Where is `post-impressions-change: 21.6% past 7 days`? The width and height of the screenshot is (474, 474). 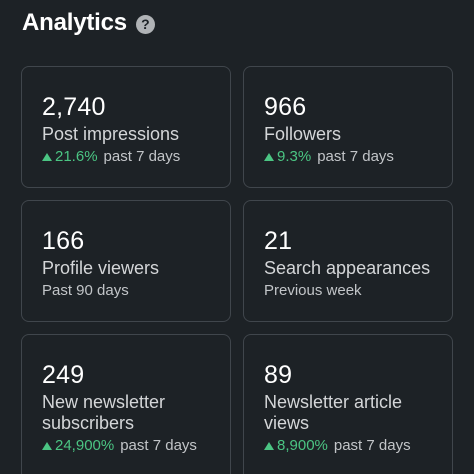
post-impressions-change: 21.6% past 7 days is located at coordinates (136, 157).